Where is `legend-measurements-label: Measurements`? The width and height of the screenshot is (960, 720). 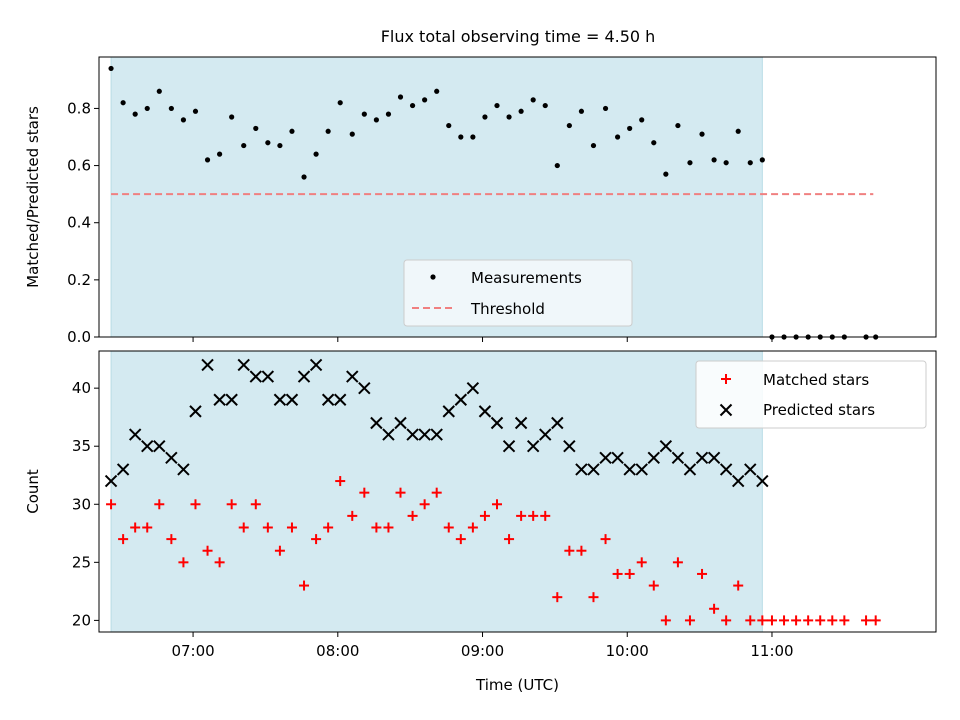
legend-measurements-label: Measurements is located at coordinates (526, 278).